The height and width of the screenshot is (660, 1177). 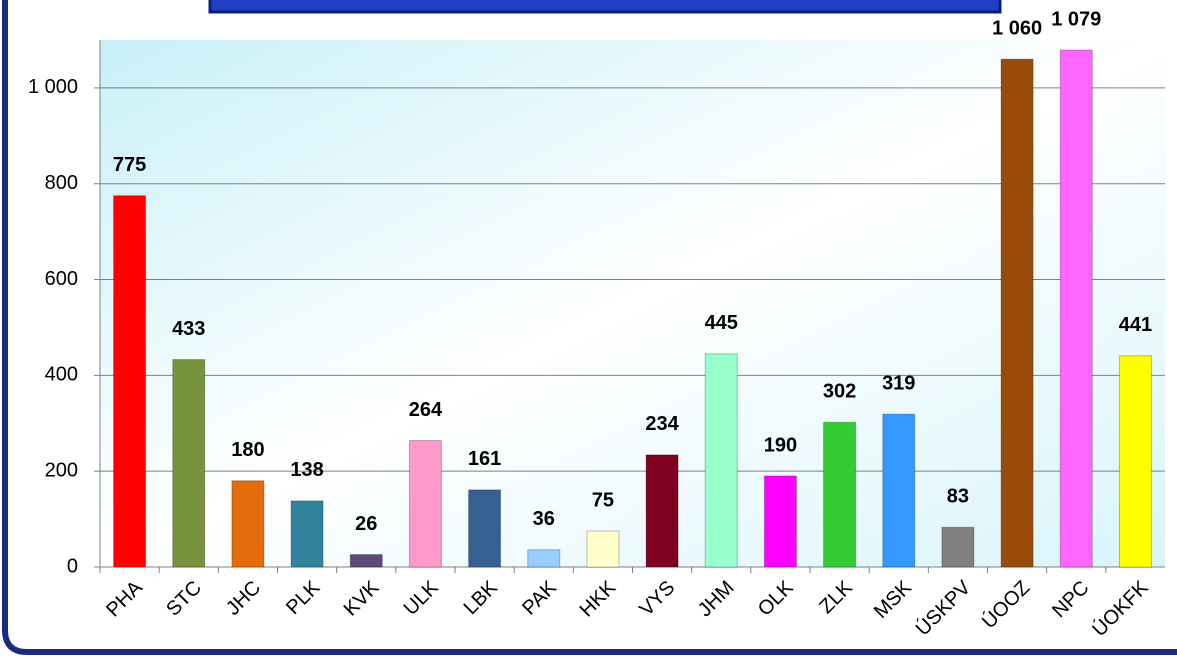 What do you see at coordinates (188, 329) in the screenshot?
I see `value-label: 433` at bounding box center [188, 329].